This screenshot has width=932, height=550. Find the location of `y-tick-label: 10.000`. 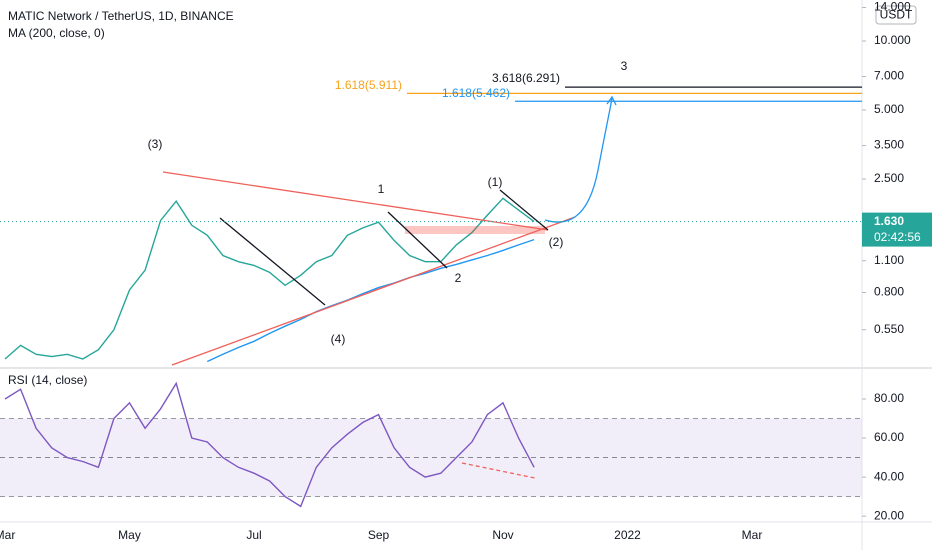

y-tick-label: 10.000 is located at coordinates (892, 40).